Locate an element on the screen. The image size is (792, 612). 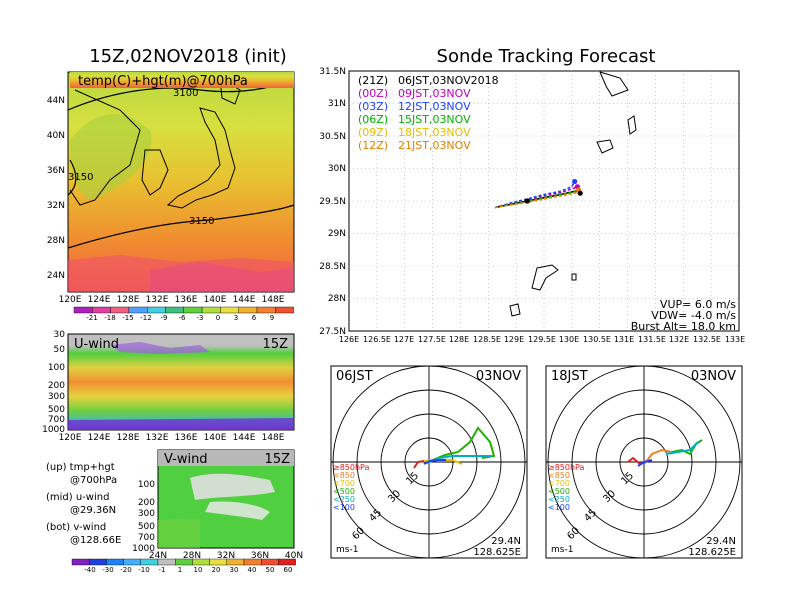
wind-colorbar-label: -10 is located at coordinates (143, 570).